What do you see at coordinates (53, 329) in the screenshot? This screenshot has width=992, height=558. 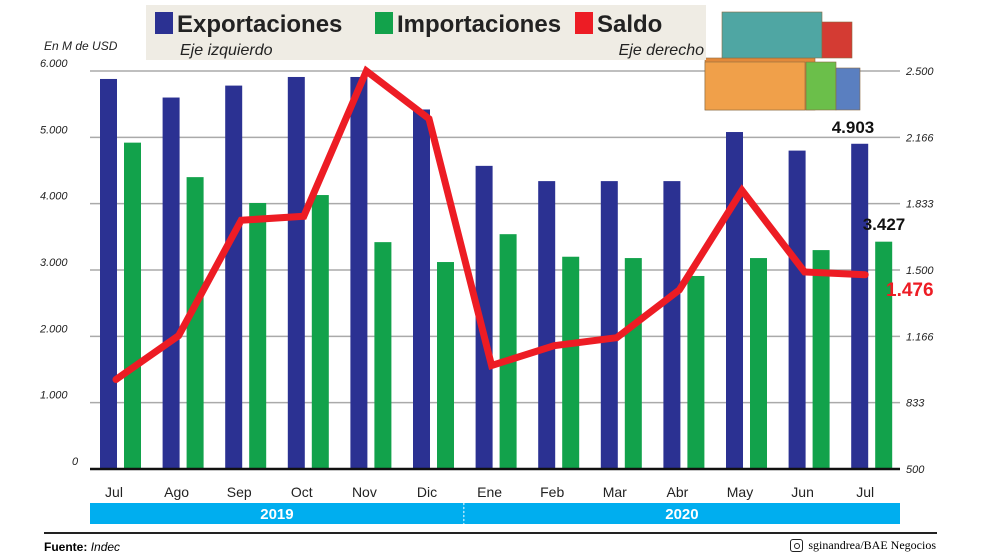 I see `y-tick-label: 2.000` at bounding box center [53, 329].